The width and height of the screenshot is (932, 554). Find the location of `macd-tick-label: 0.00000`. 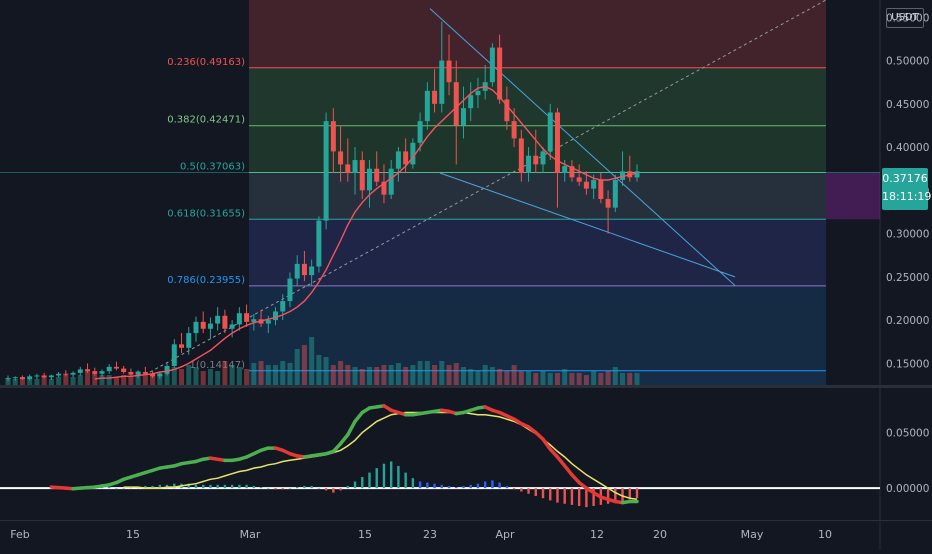

macd-tick-label: 0.00000 is located at coordinates (907, 489).